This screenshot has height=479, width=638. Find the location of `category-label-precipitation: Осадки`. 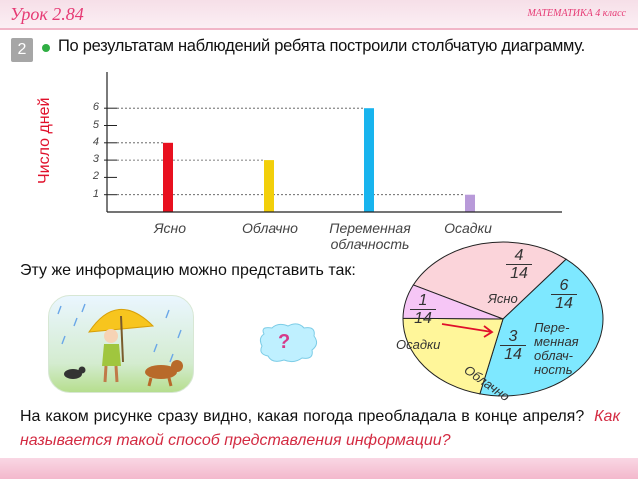

category-label-precipitation: Осадки is located at coordinates (468, 228).